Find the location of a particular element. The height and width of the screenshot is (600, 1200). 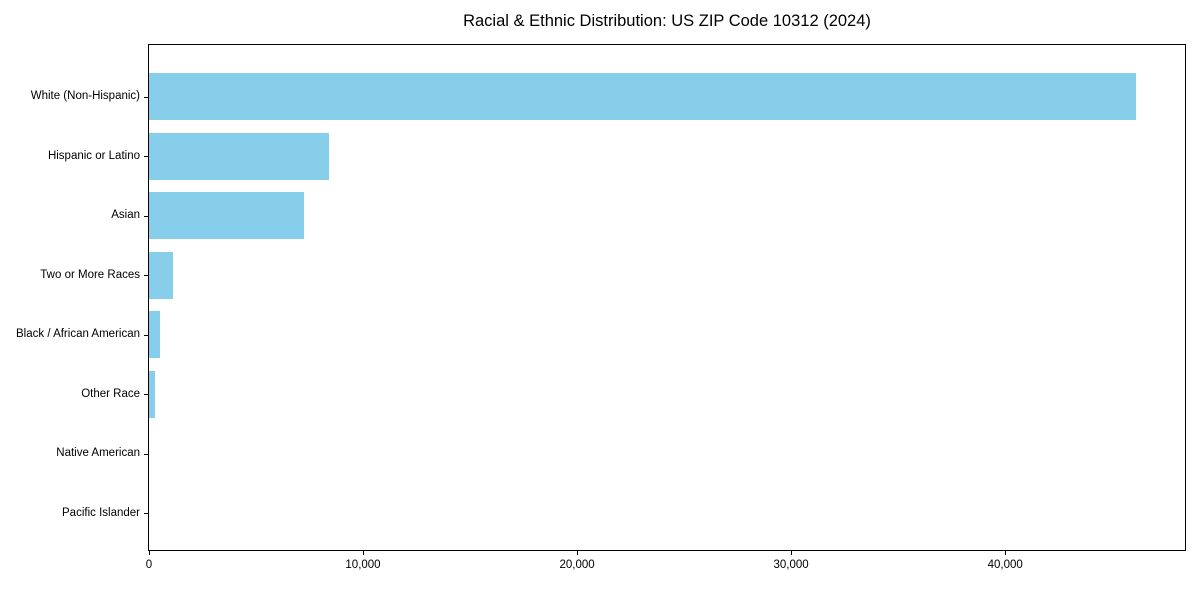

x-tick-label: 0 is located at coordinates (149, 565).